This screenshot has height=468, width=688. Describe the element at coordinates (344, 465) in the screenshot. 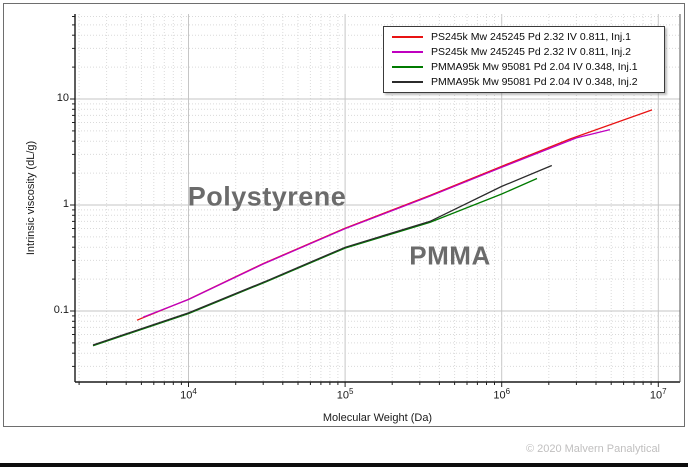

I see `bottom-divider` at that location.